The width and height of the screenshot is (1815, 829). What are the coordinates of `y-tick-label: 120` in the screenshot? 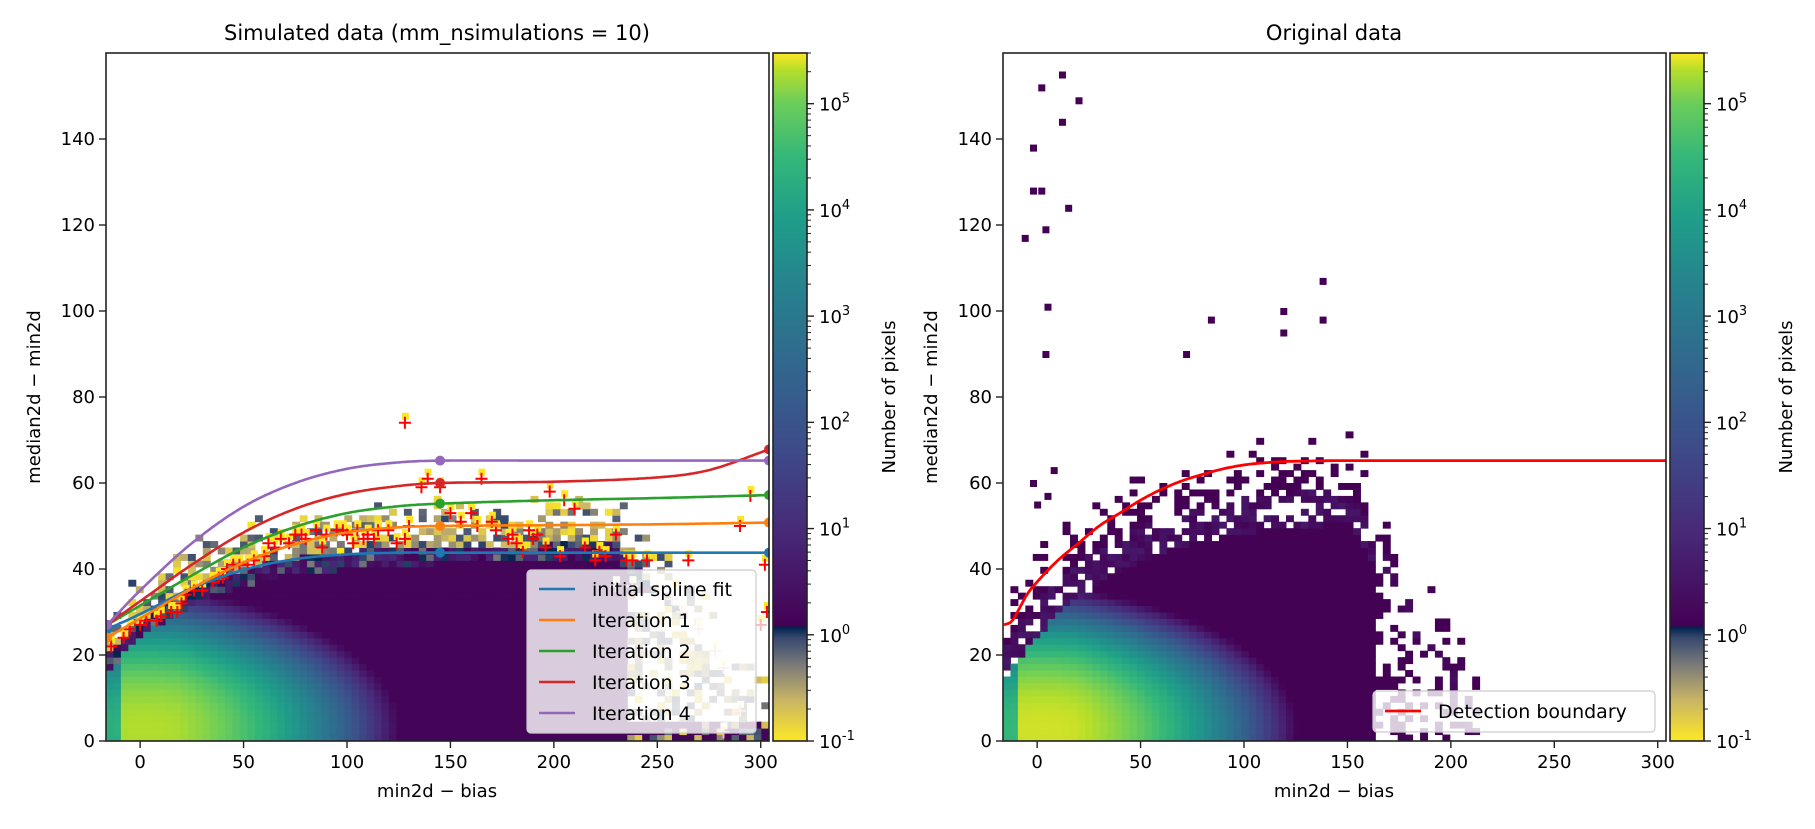 It's located at (975, 225).